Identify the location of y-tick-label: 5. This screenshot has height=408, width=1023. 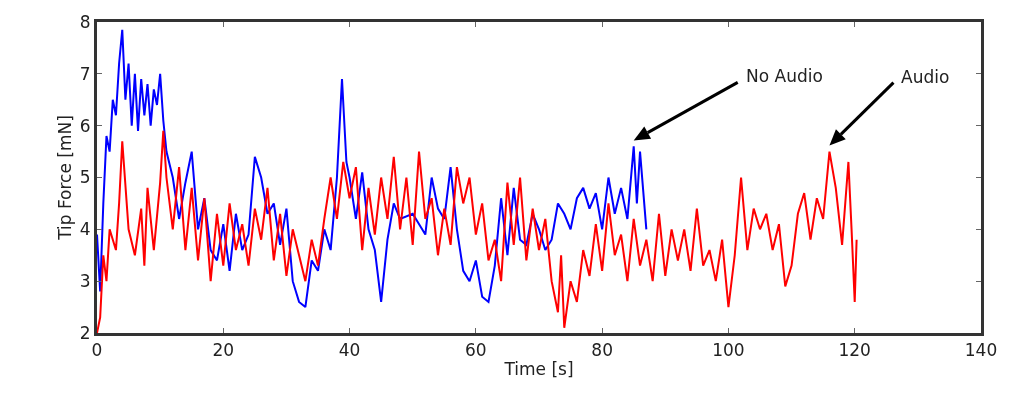
(85, 177).